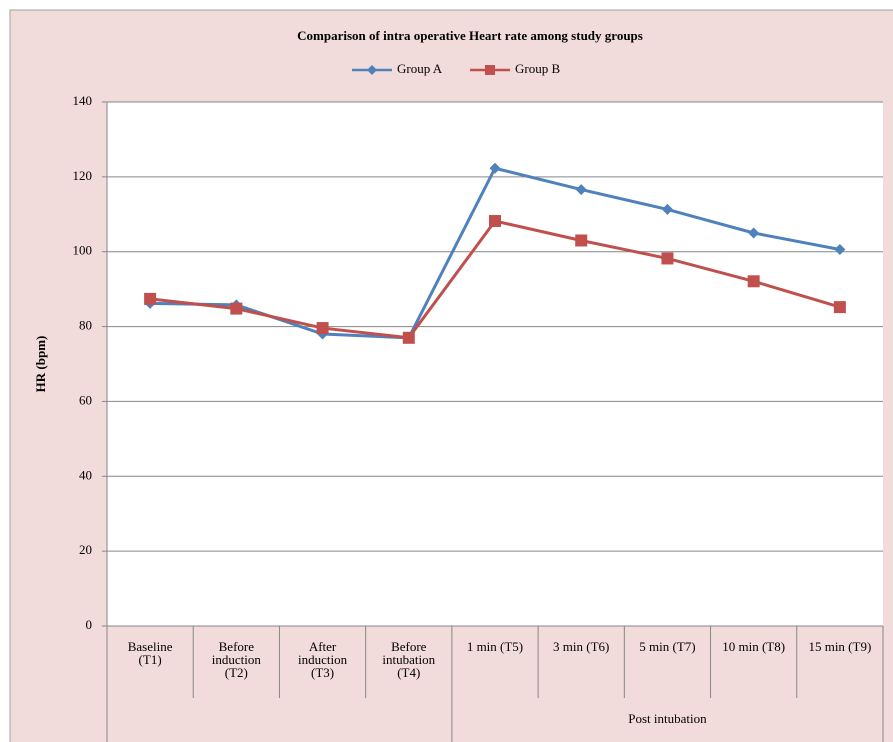  Describe the element at coordinates (667, 646) in the screenshot. I see `x-tick-label: 5 min (T7)` at that location.